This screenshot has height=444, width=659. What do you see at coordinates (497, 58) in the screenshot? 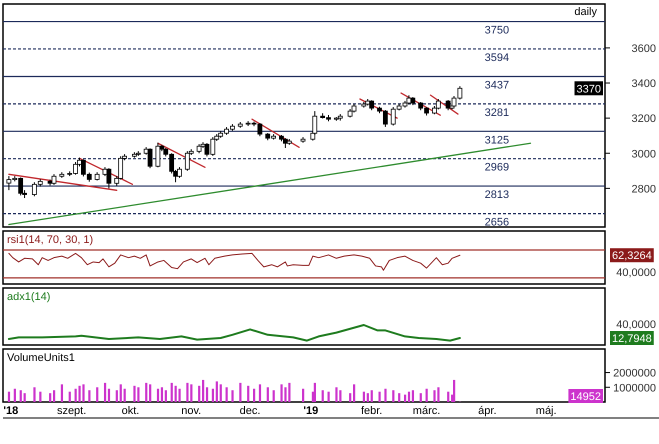
I see `ref-line-label: 3594` at bounding box center [497, 58].